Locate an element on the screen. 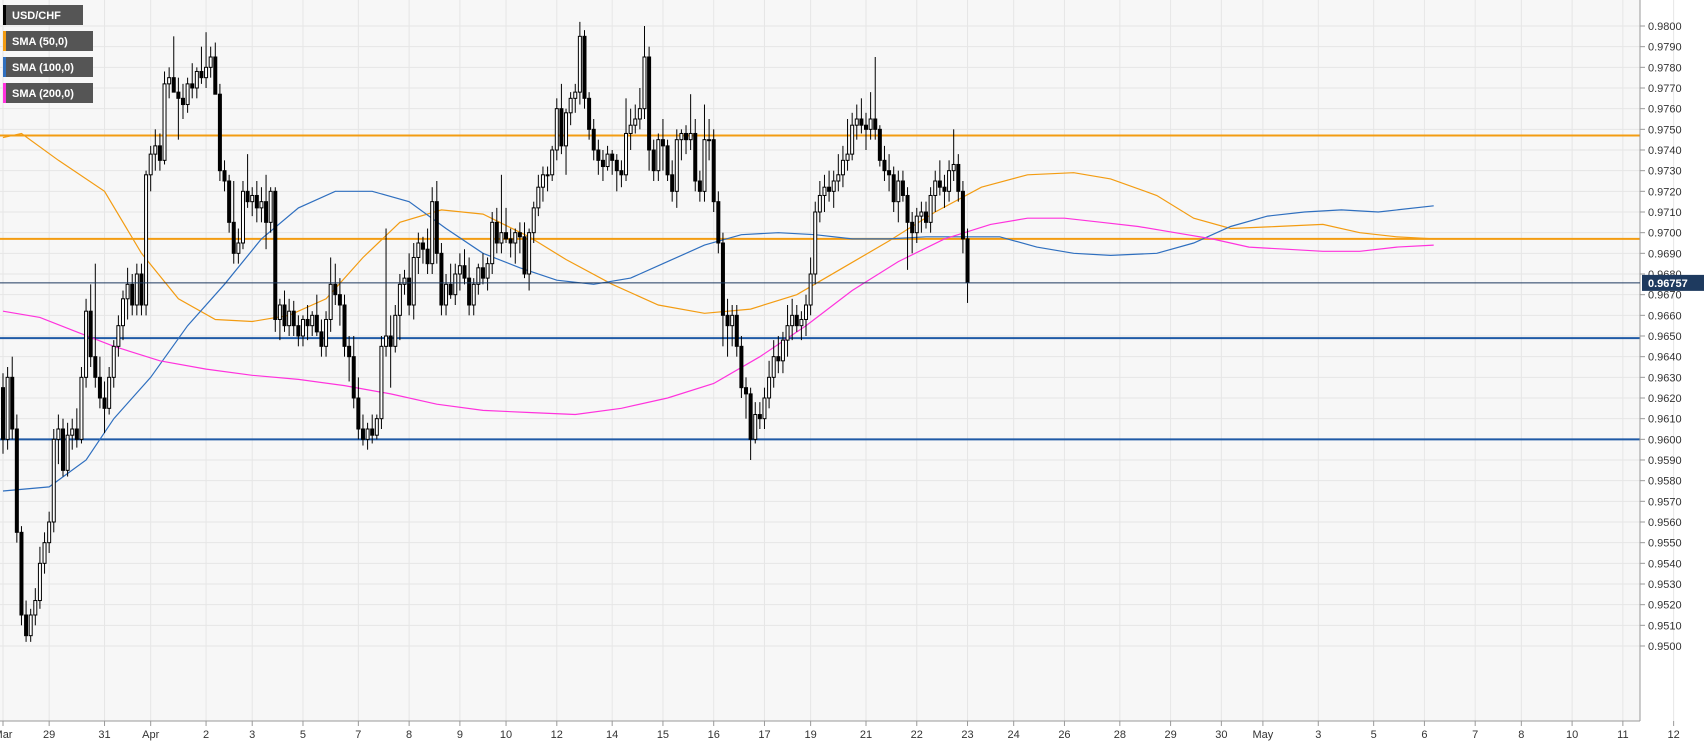 This screenshot has width=1707, height=744. y-tick-label: 0.9530 is located at coordinates (1665, 585).